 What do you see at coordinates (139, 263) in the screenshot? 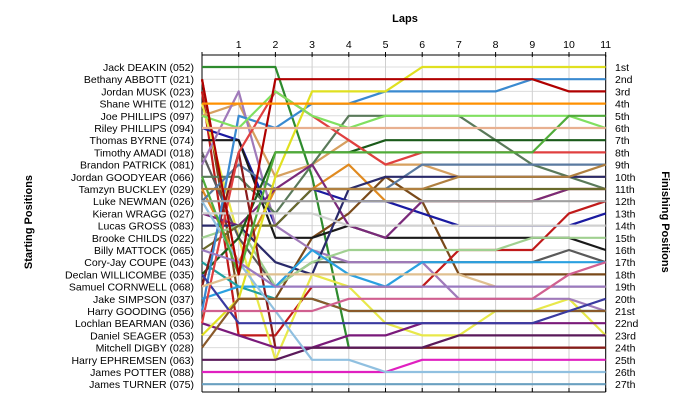
I see `starting-label: Cory-Jay COUPE (043)` at bounding box center [139, 263].